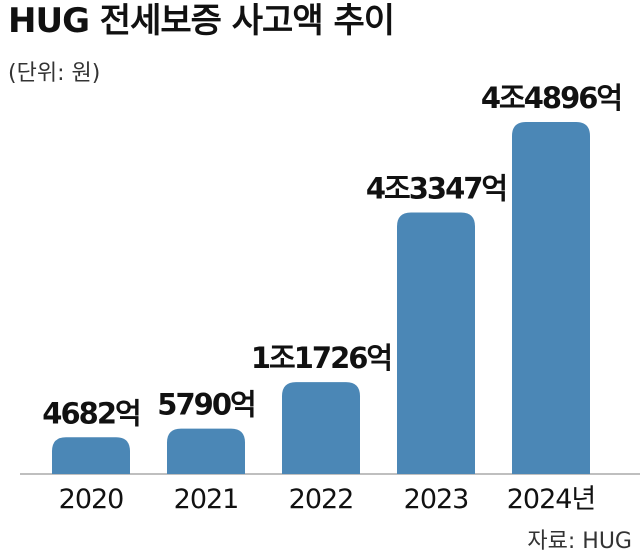 The height and width of the screenshot is (559, 640). Describe the element at coordinates (321, 499) in the screenshot. I see `x-tick-label: 2022` at that location.